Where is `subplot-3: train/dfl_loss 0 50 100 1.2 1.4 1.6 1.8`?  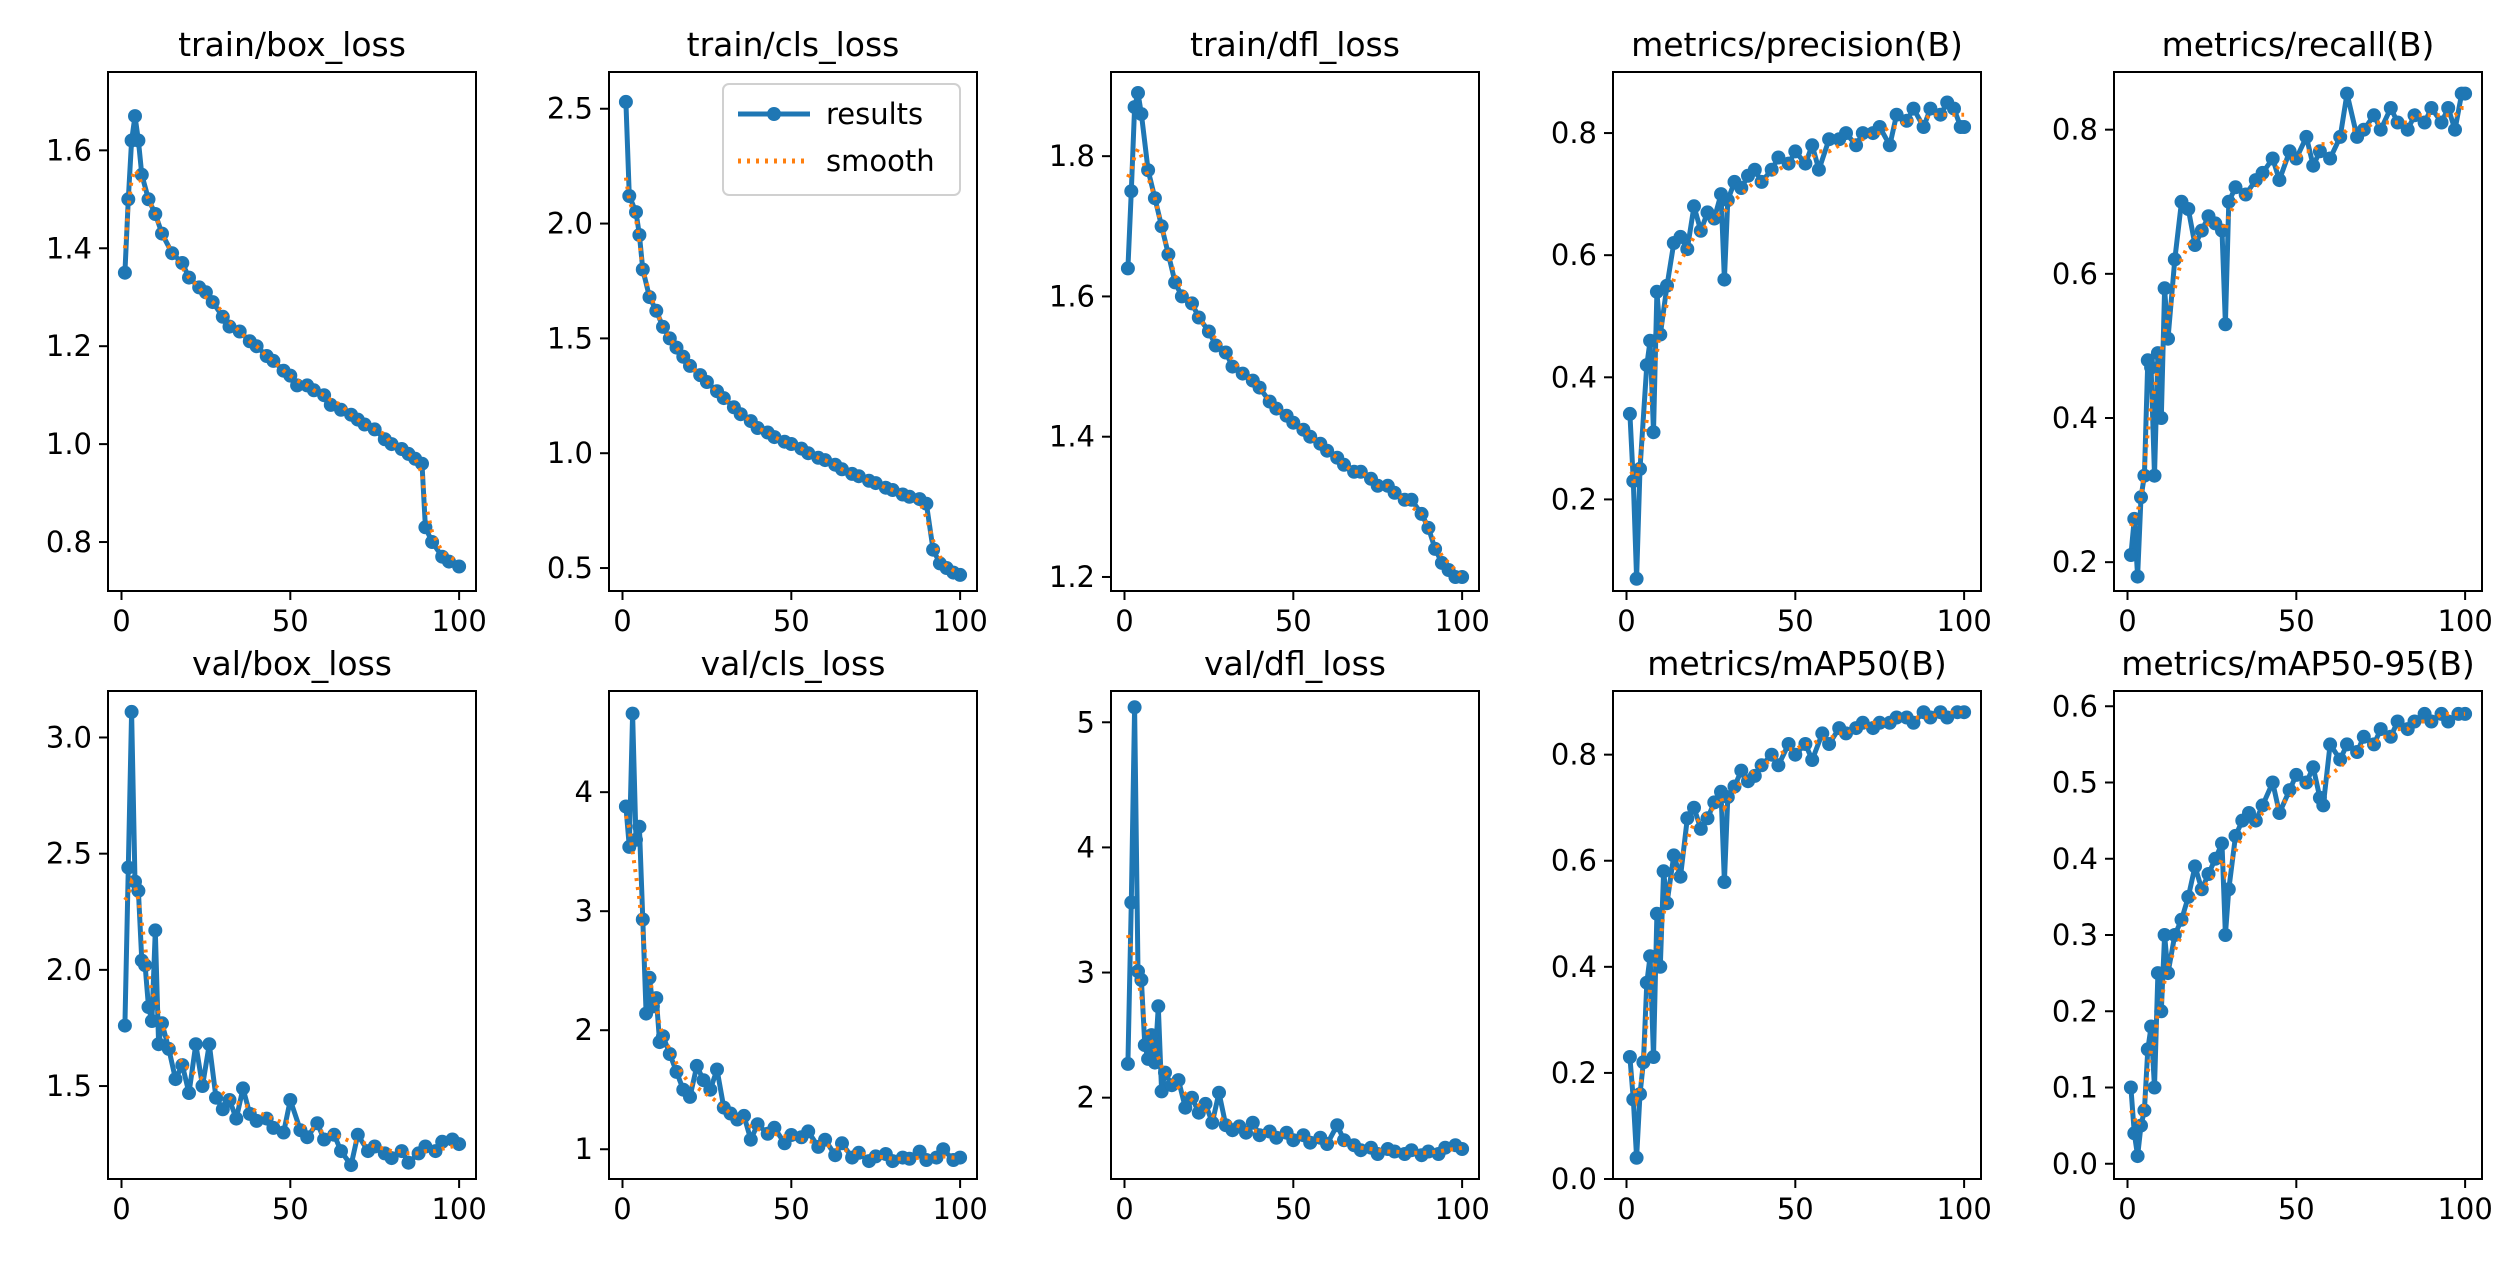 subplot-3: train/dfl_loss 0 50 100 1.2 1.4 1.6 1.8 is located at coordinates (1269, 331).